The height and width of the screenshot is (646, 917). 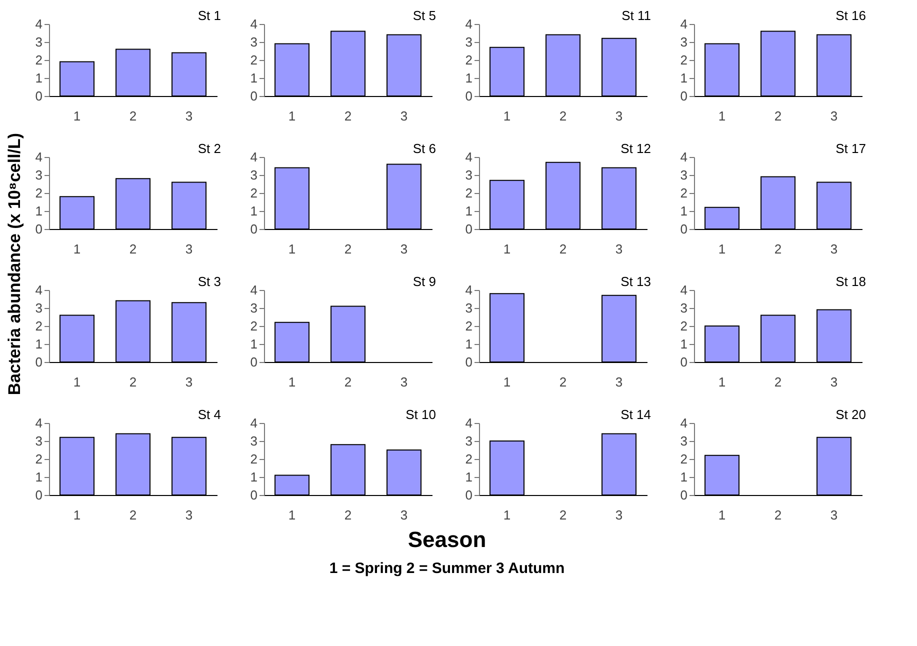 What do you see at coordinates (424, 148) in the screenshot?
I see `chart-title: St 6` at bounding box center [424, 148].